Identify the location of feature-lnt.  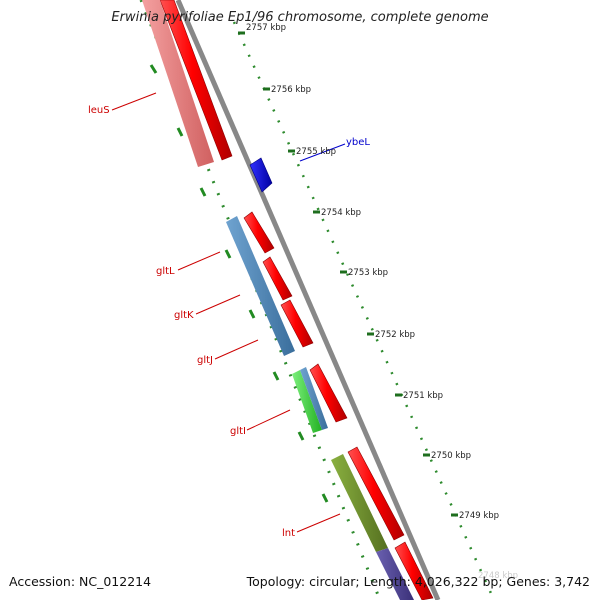
(359, 503).